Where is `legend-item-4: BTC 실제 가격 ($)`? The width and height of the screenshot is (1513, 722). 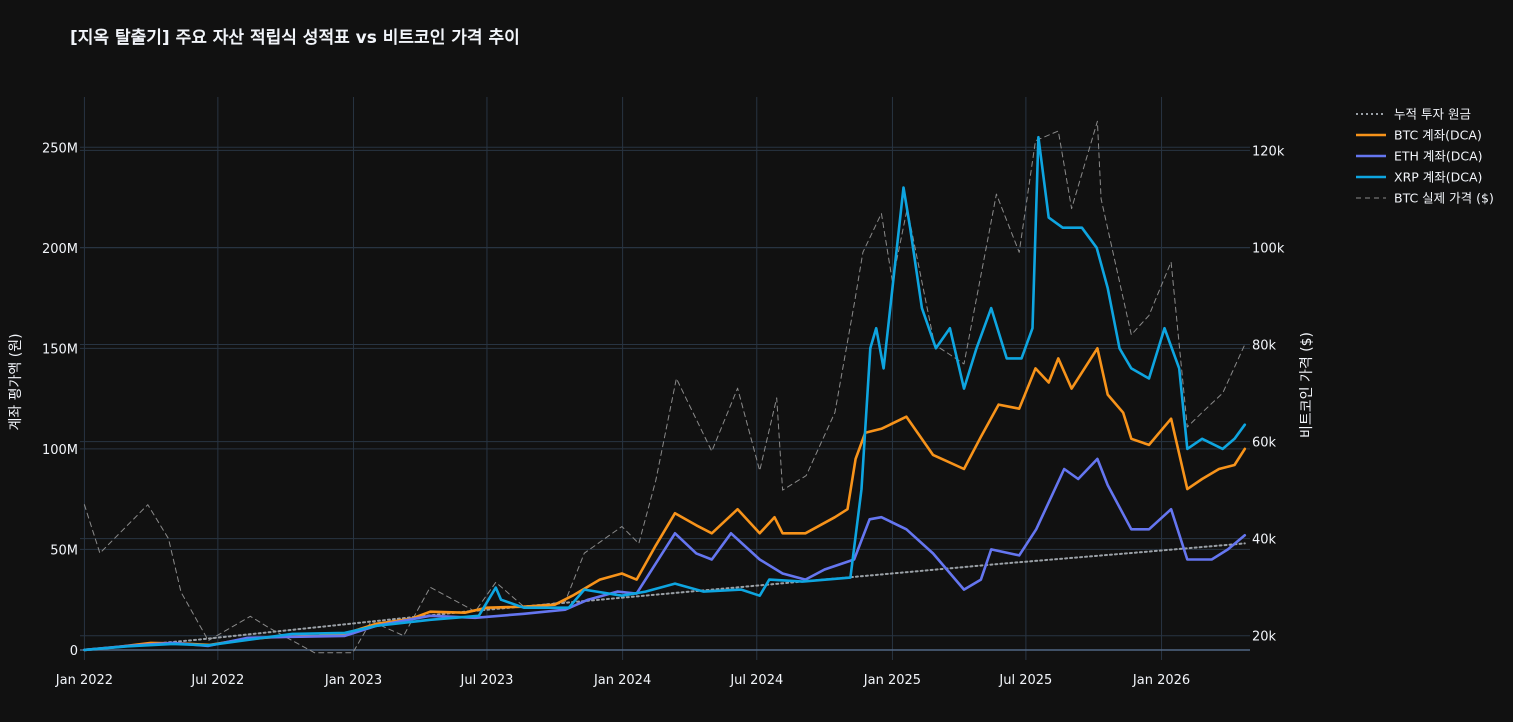 legend-item-4: BTC 실제 가격 ($) is located at coordinates (1425, 198).